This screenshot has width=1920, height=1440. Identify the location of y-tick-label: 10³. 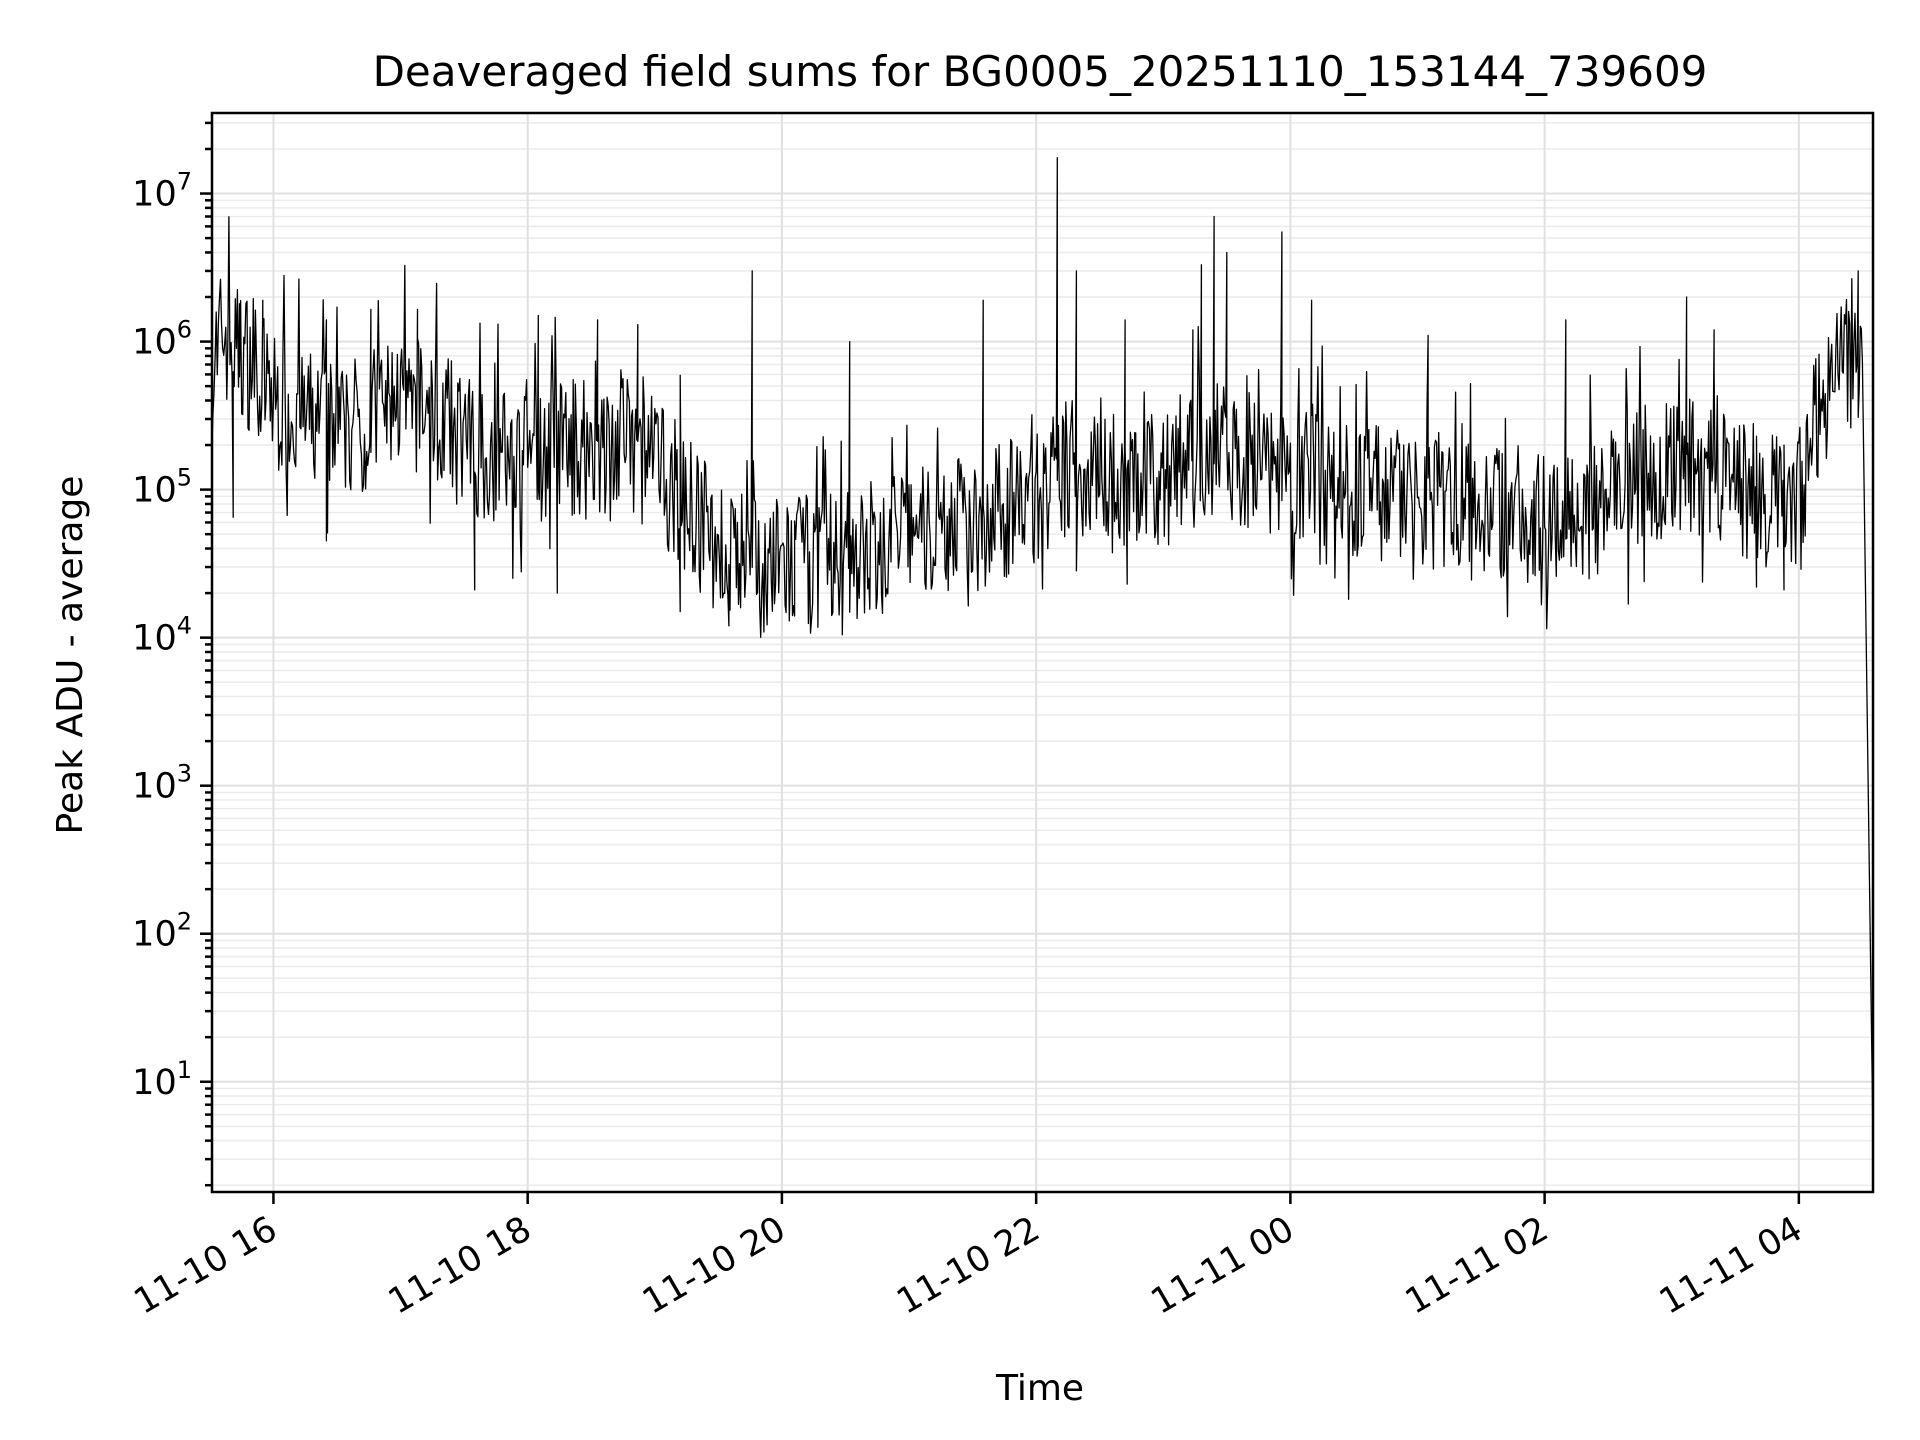
(162, 783).